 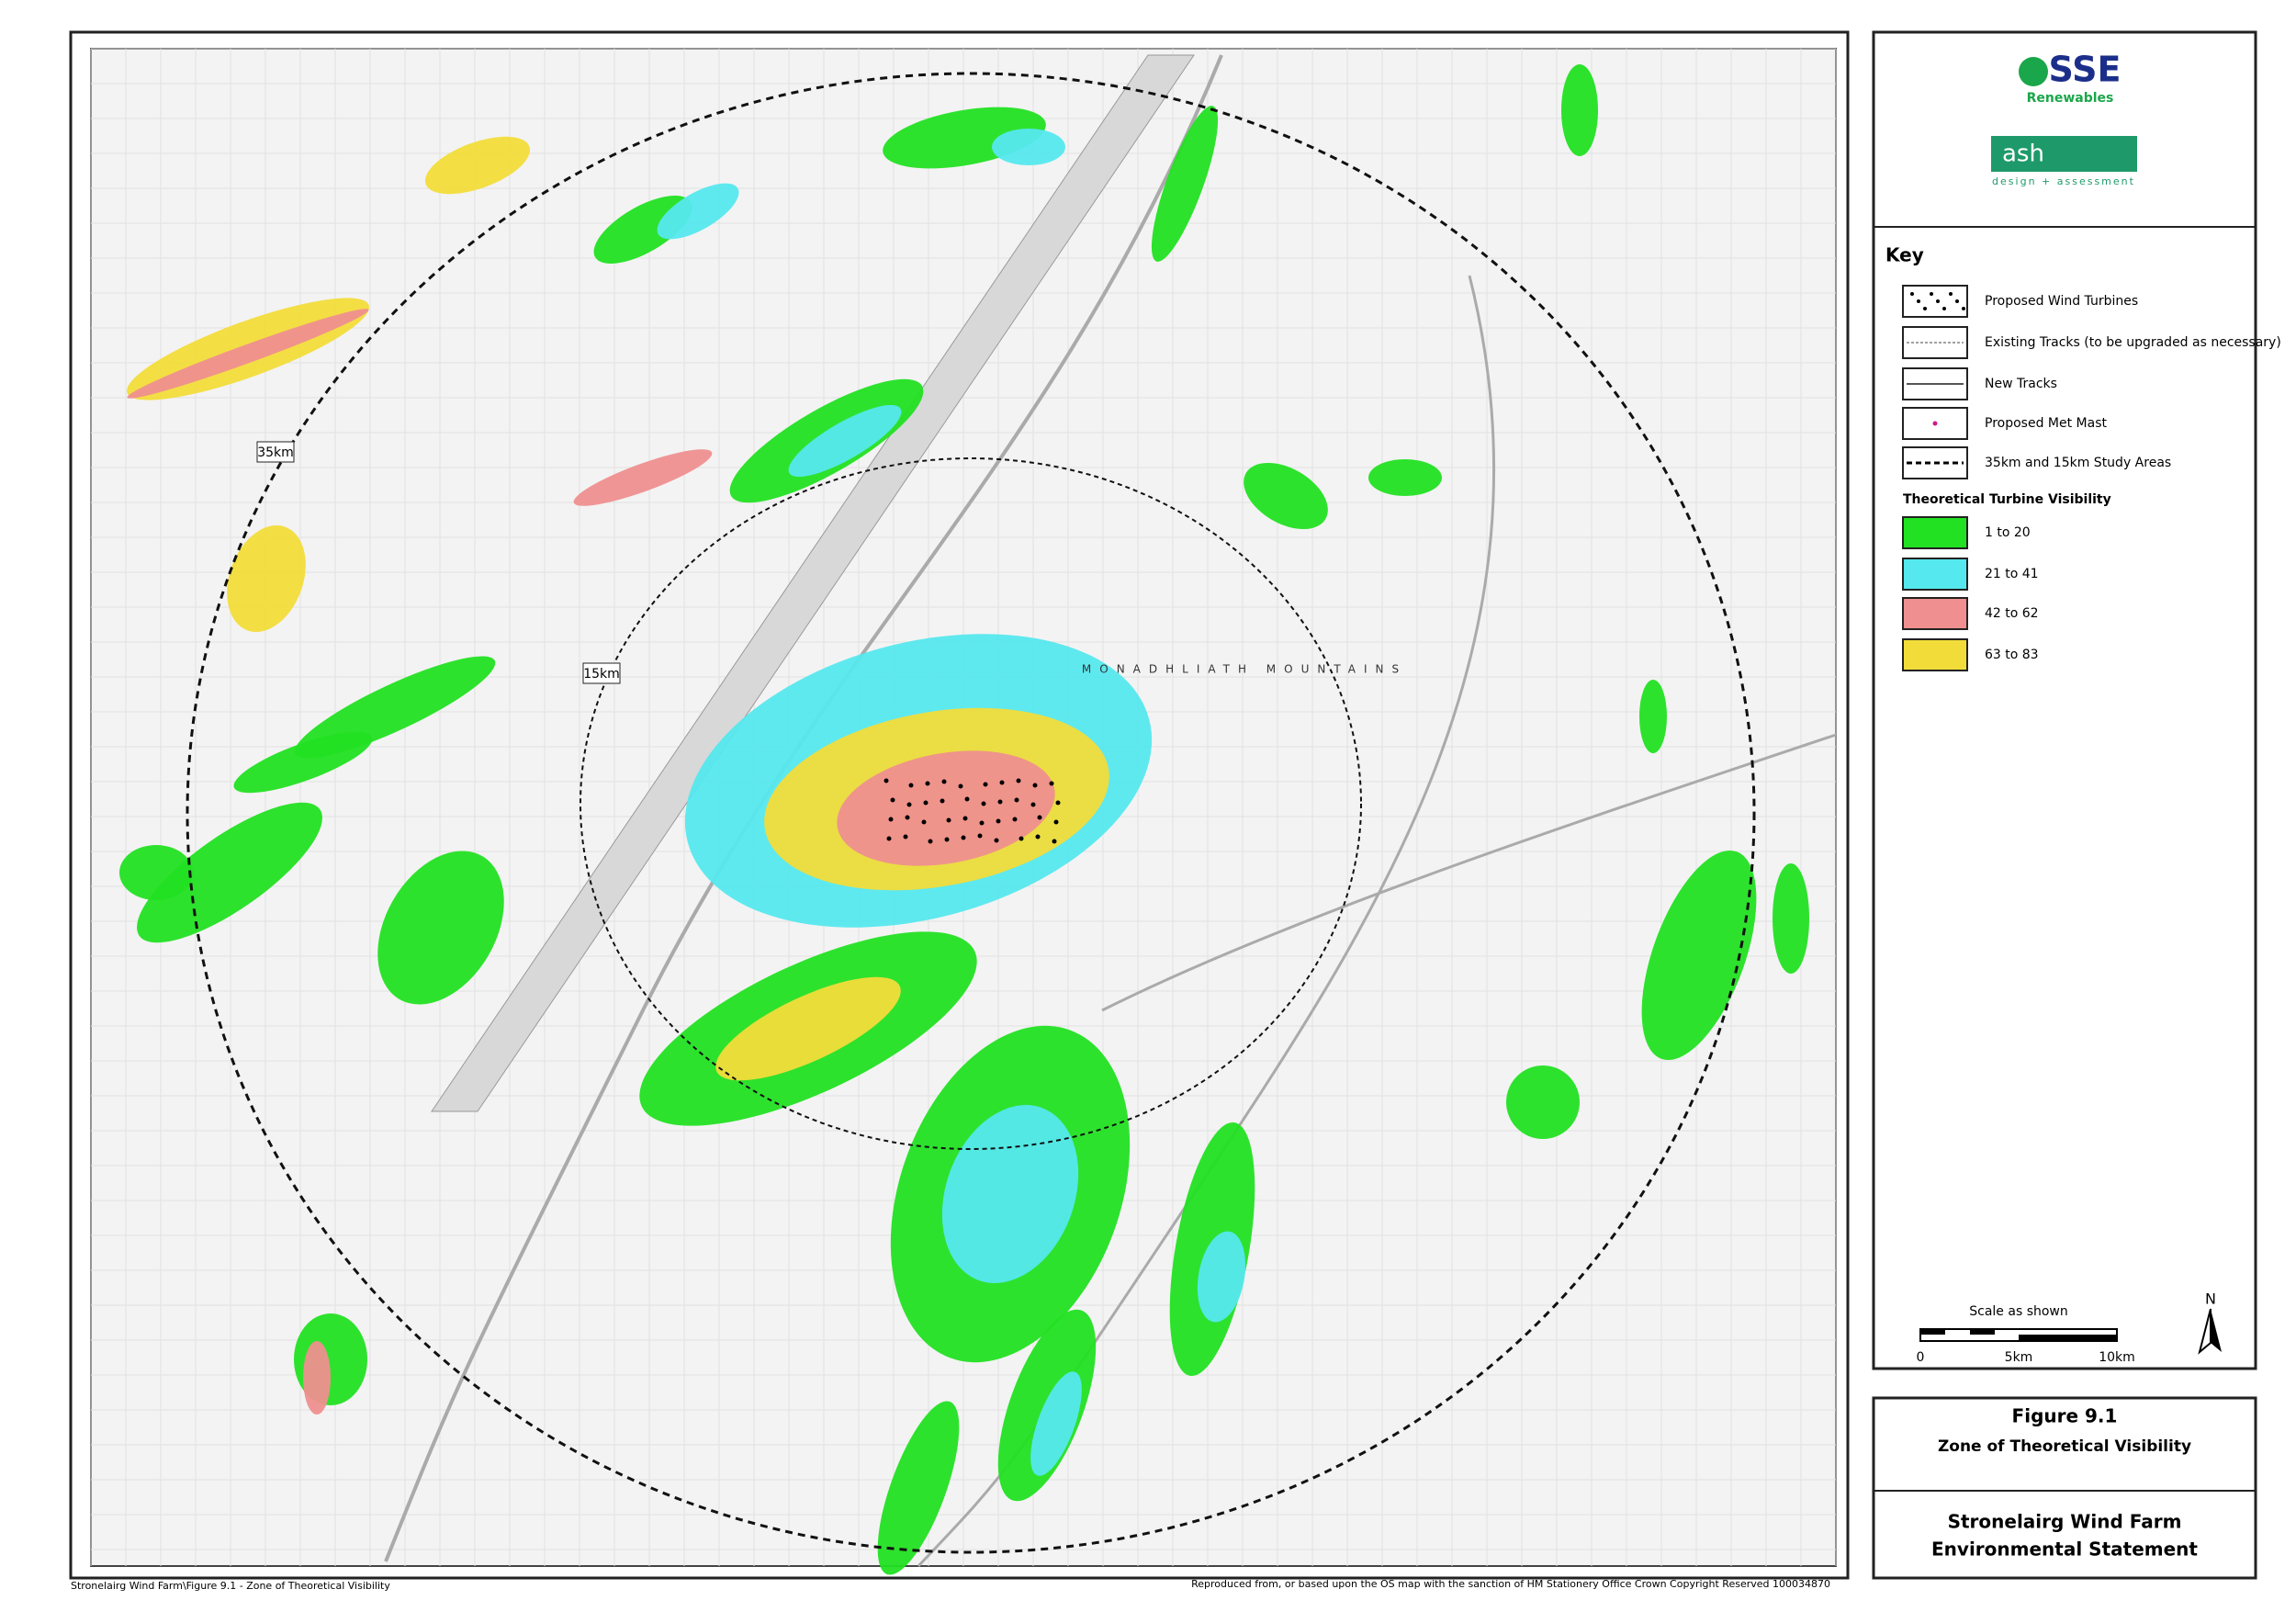 What do you see at coordinates (2046, 423) in the screenshot?
I see `key-label: Proposed Met Mast` at bounding box center [2046, 423].